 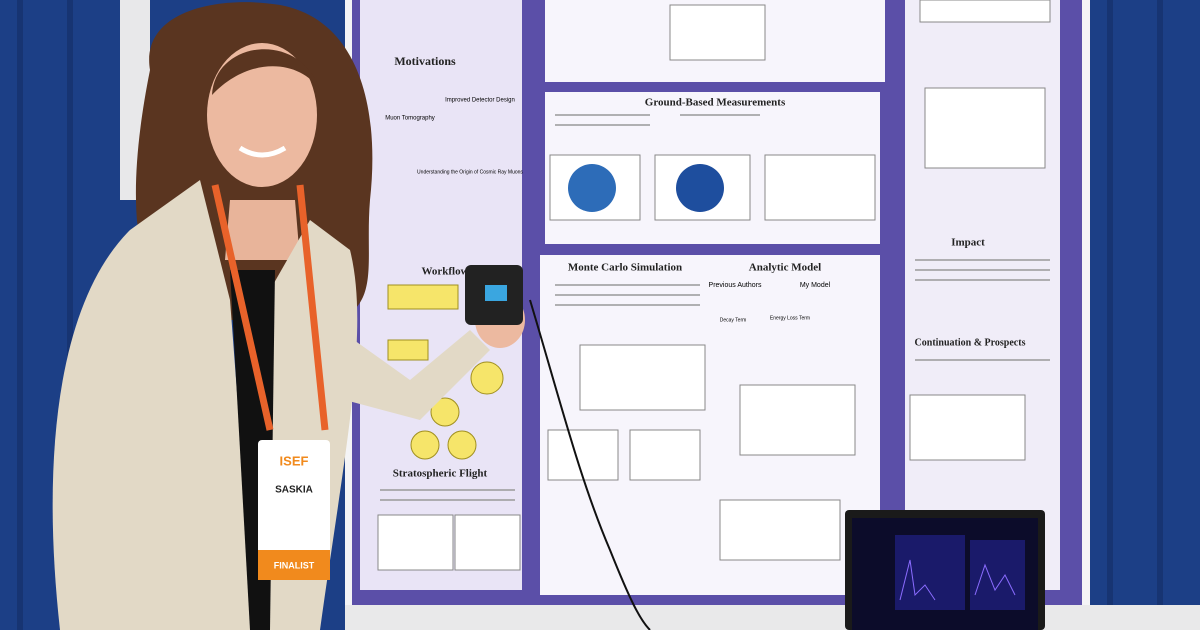 I want to click on heading: Workflow, so click(x=444, y=272).